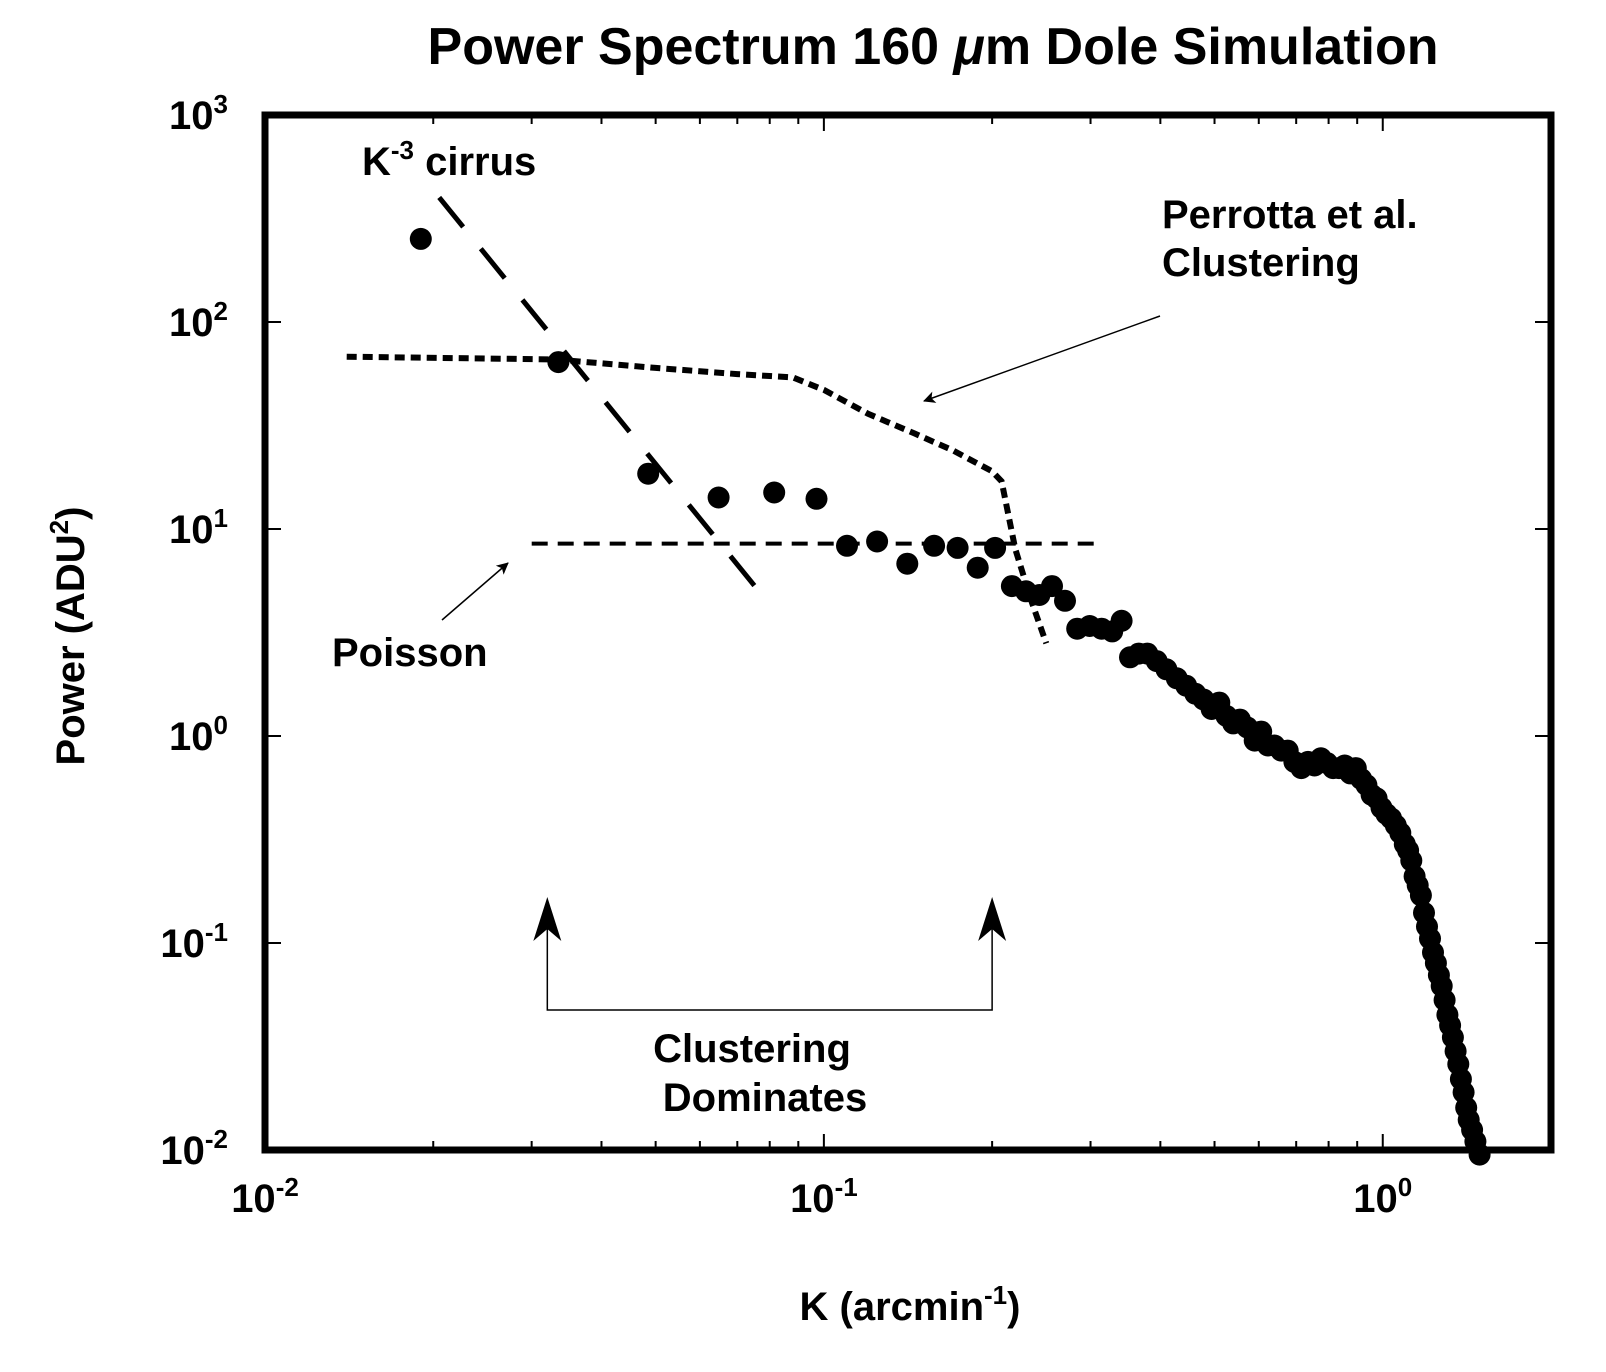  What do you see at coordinates (410, 653) in the screenshot?
I see `annotation-poisson: Poisson` at bounding box center [410, 653].